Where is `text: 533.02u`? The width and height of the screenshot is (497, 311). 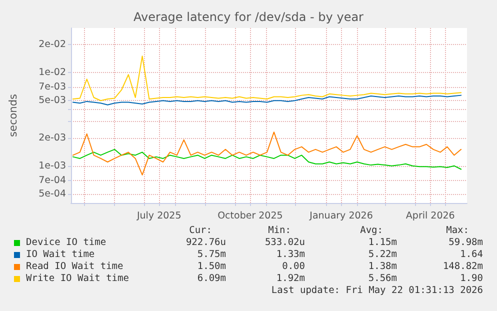
text: 533.02u is located at coordinates (284, 242).